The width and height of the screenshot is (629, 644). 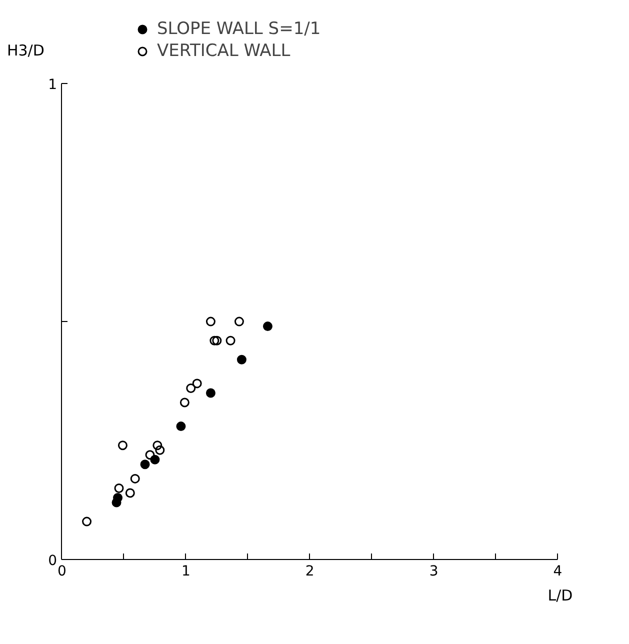 I want to click on x-tick-label: 3, so click(x=433, y=572).